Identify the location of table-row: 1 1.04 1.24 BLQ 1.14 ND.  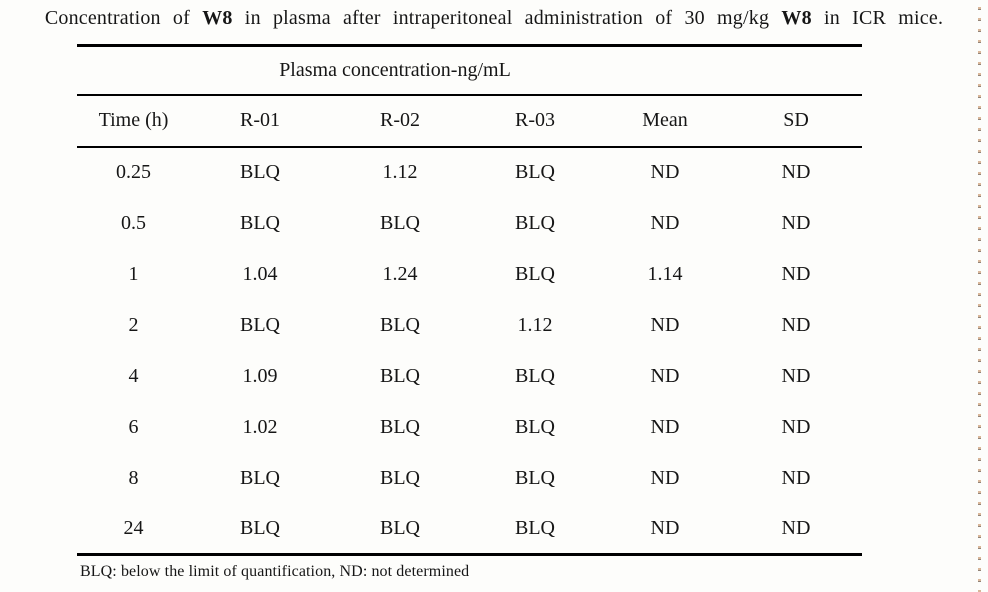
(469, 274).